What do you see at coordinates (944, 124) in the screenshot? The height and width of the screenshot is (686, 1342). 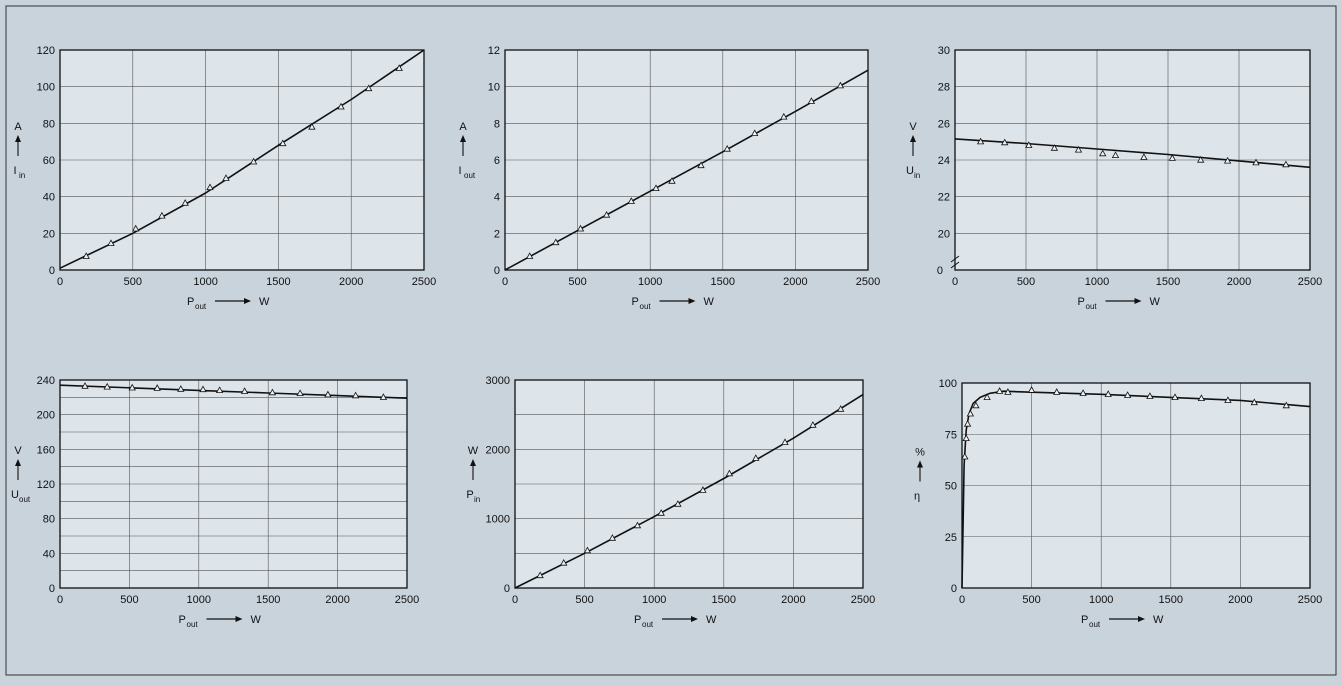 I see `y-tick-label: 26` at bounding box center [944, 124].